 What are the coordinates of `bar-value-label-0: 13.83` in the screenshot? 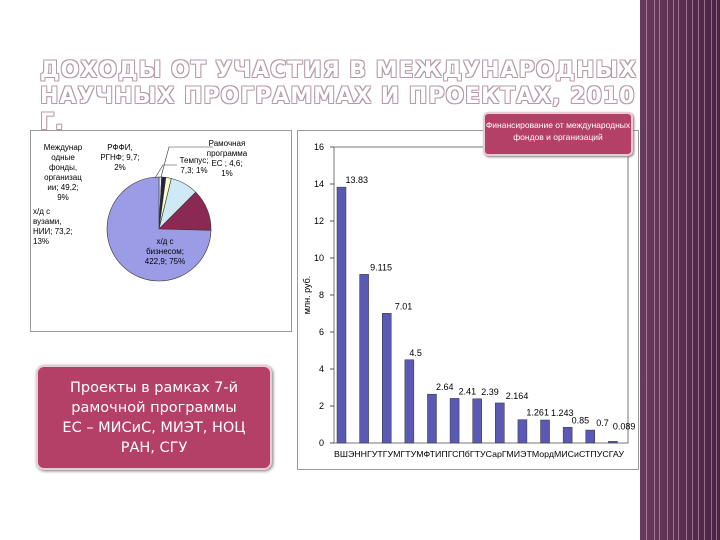 It's located at (357, 180).